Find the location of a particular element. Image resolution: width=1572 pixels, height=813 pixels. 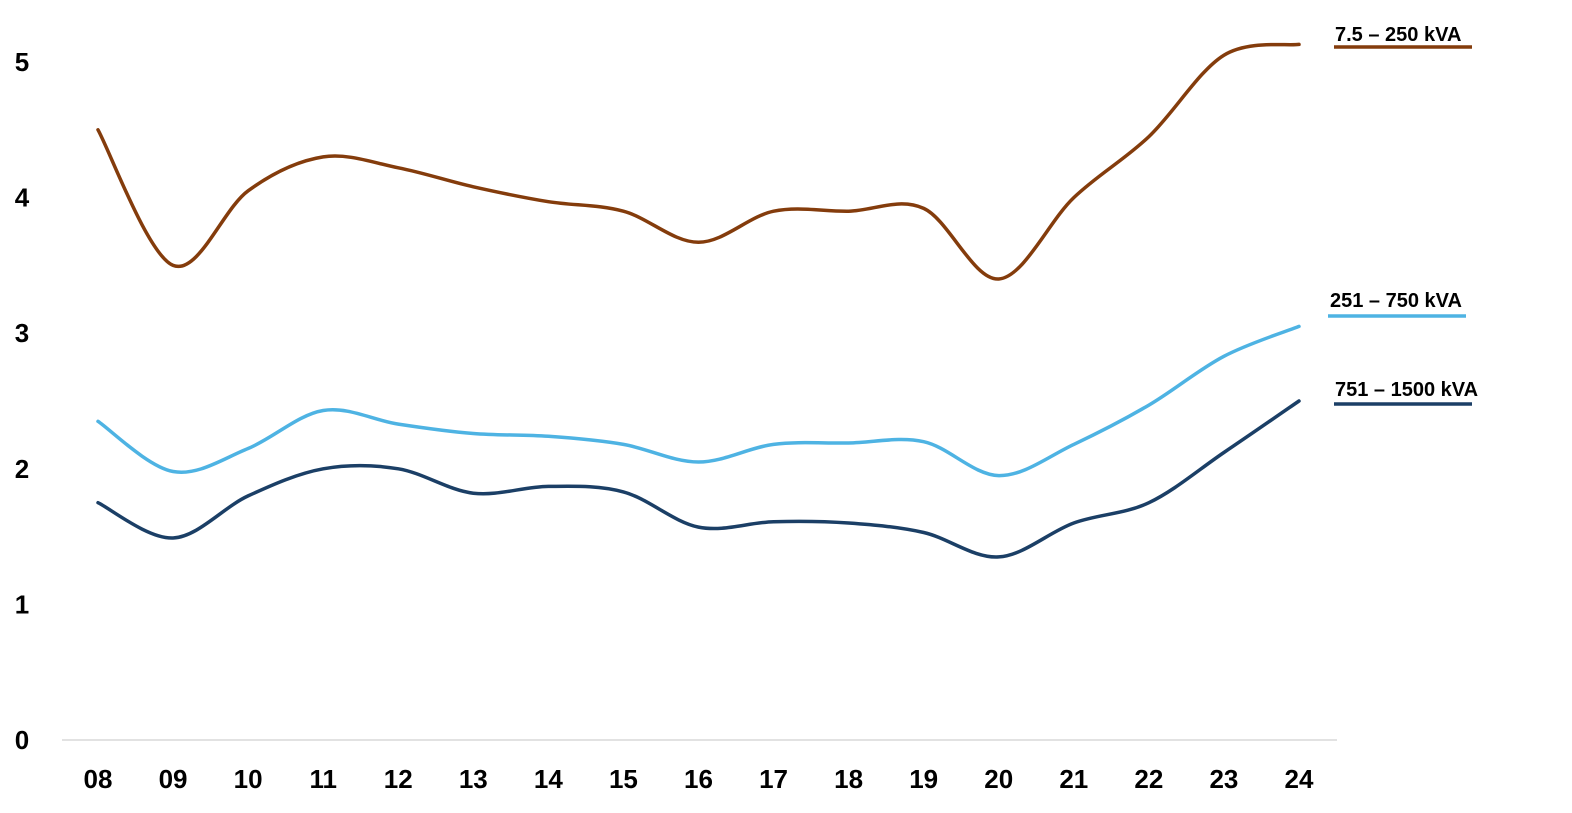

x-tick-label: 21 is located at coordinates (1073, 779).